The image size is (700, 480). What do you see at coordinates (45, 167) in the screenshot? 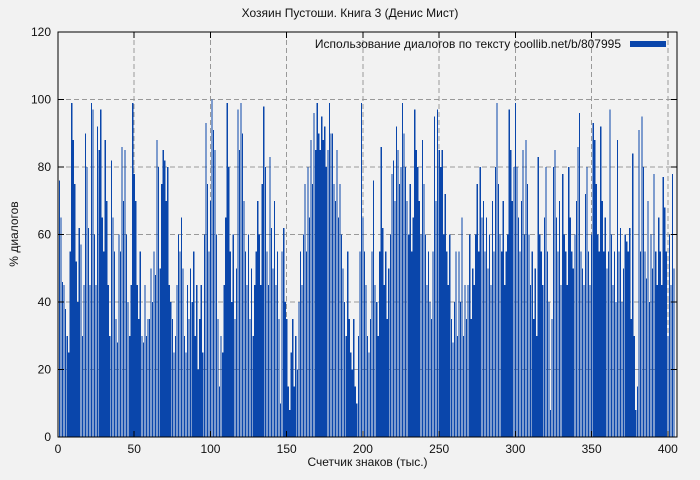
I see `y-tick-label: 80` at bounding box center [45, 167].